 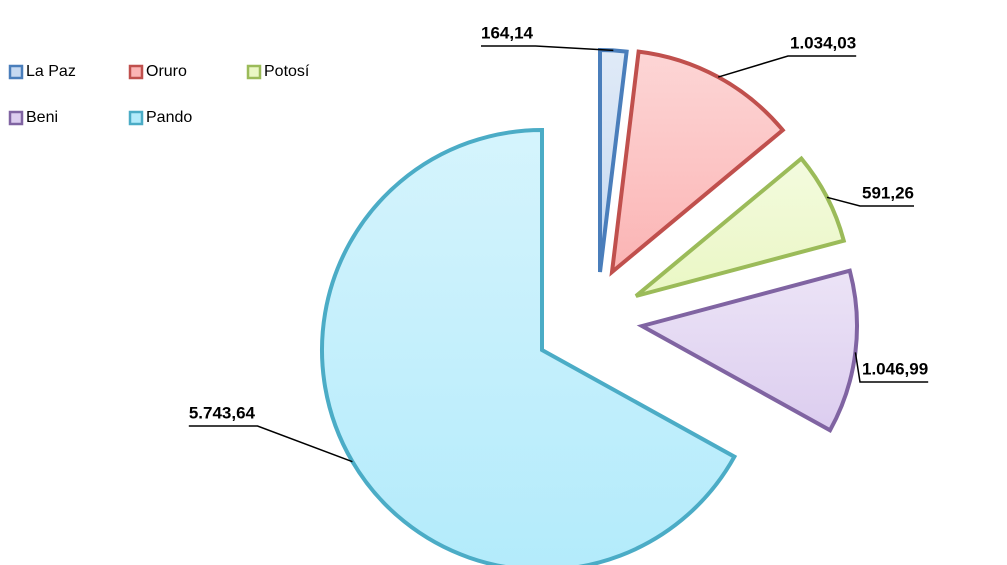 What do you see at coordinates (507, 32) in the screenshot?
I see `data-label: 164,14` at bounding box center [507, 32].